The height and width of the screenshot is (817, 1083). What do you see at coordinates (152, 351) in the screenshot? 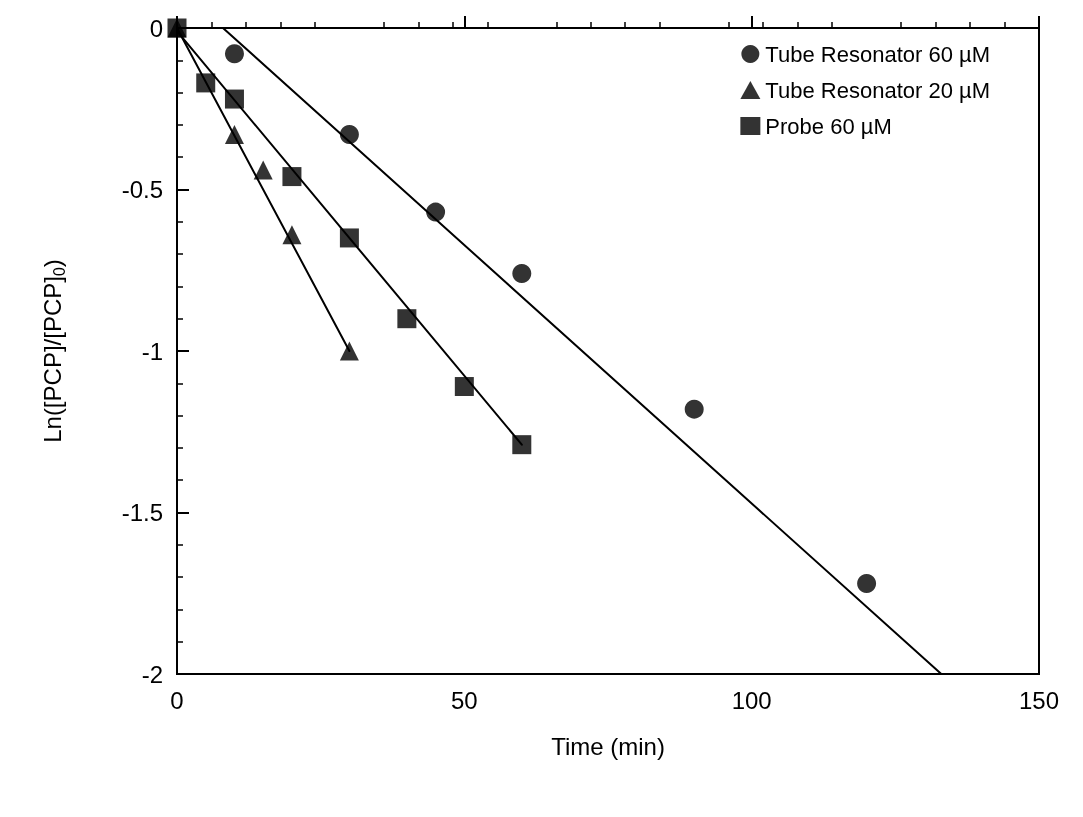
I see `y-tick-label: -1` at bounding box center [152, 351].